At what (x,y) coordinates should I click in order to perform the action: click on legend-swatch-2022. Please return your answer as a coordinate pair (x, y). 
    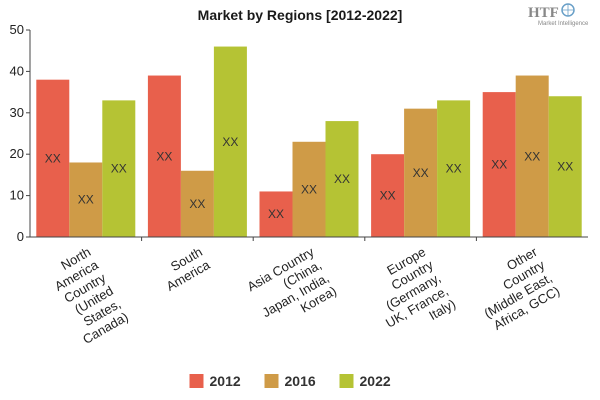
    Looking at the image, I should click on (346, 381).